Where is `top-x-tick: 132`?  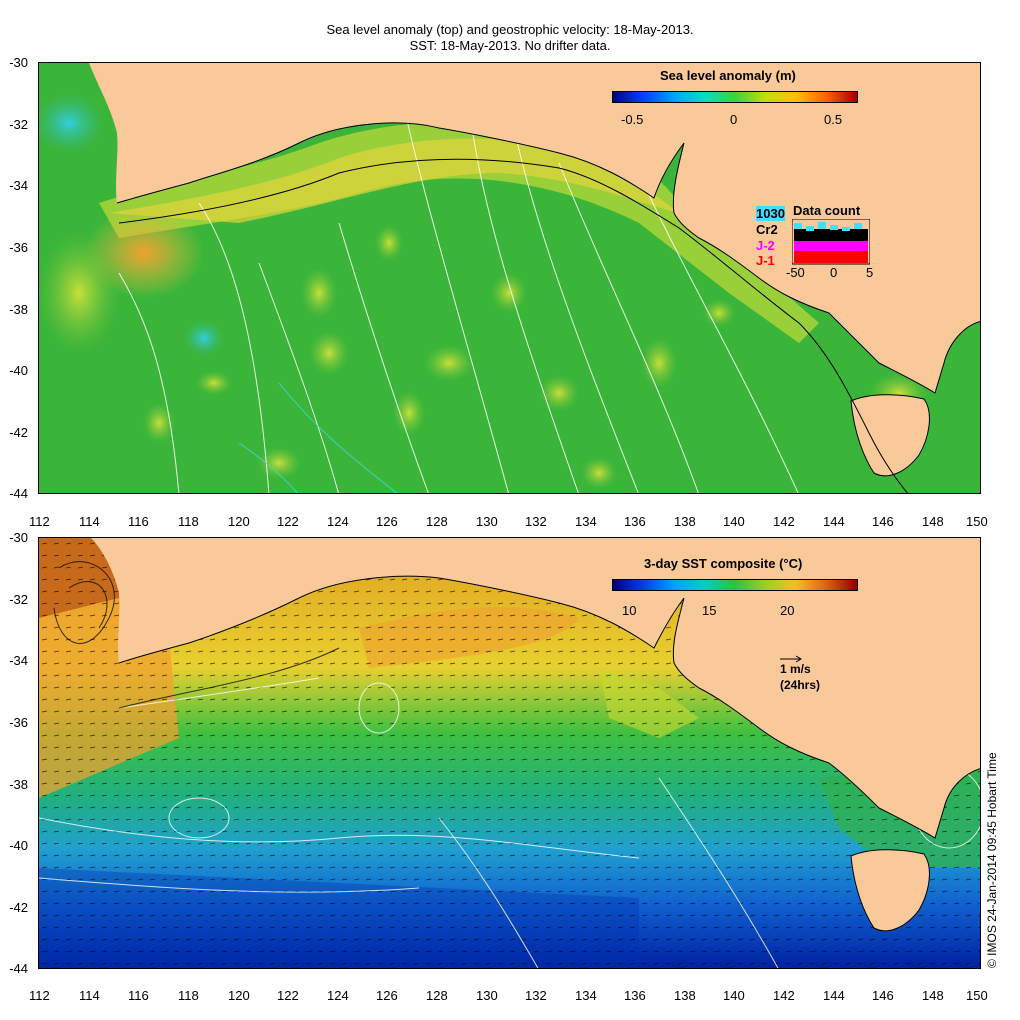 top-x-tick: 132 is located at coordinates (536, 521).